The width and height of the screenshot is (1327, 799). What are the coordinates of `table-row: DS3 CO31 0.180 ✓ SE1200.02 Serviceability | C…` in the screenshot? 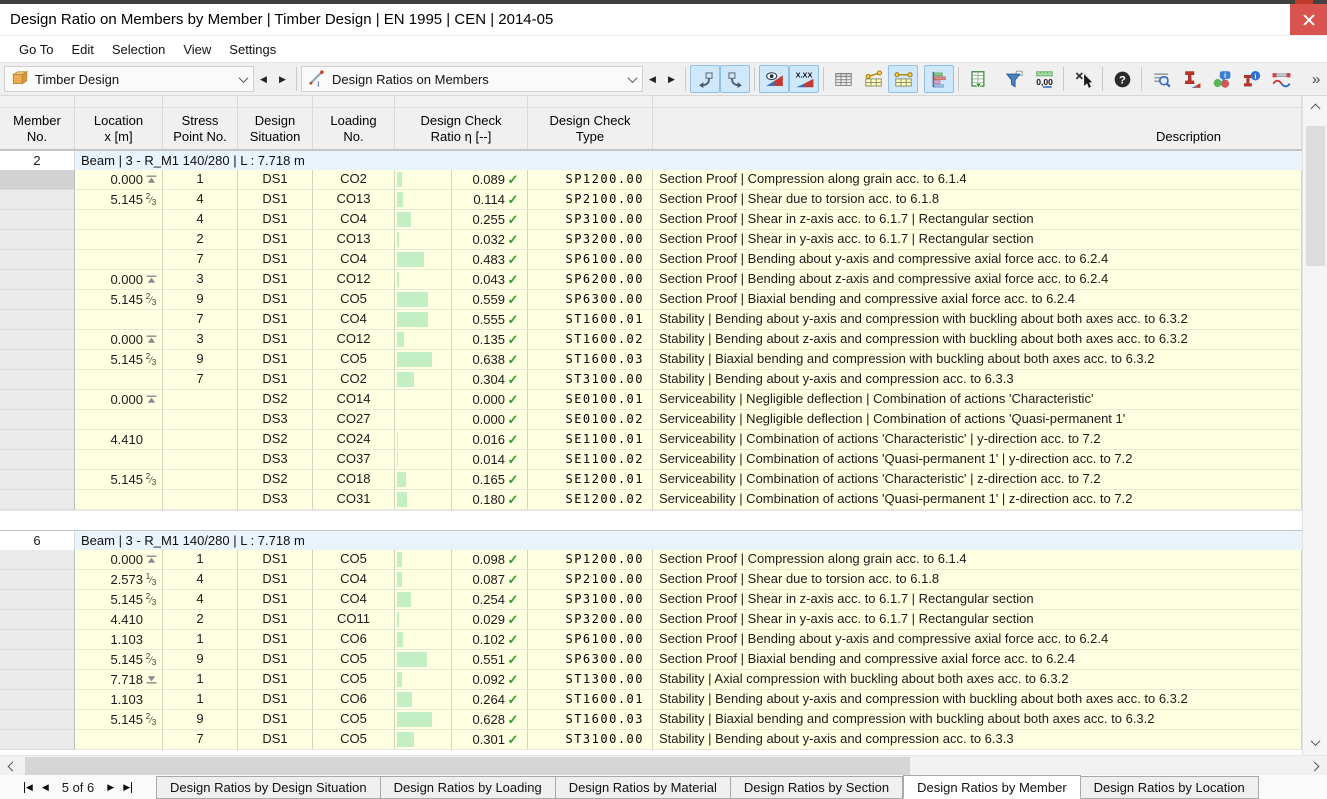 It's located at (651, 500).